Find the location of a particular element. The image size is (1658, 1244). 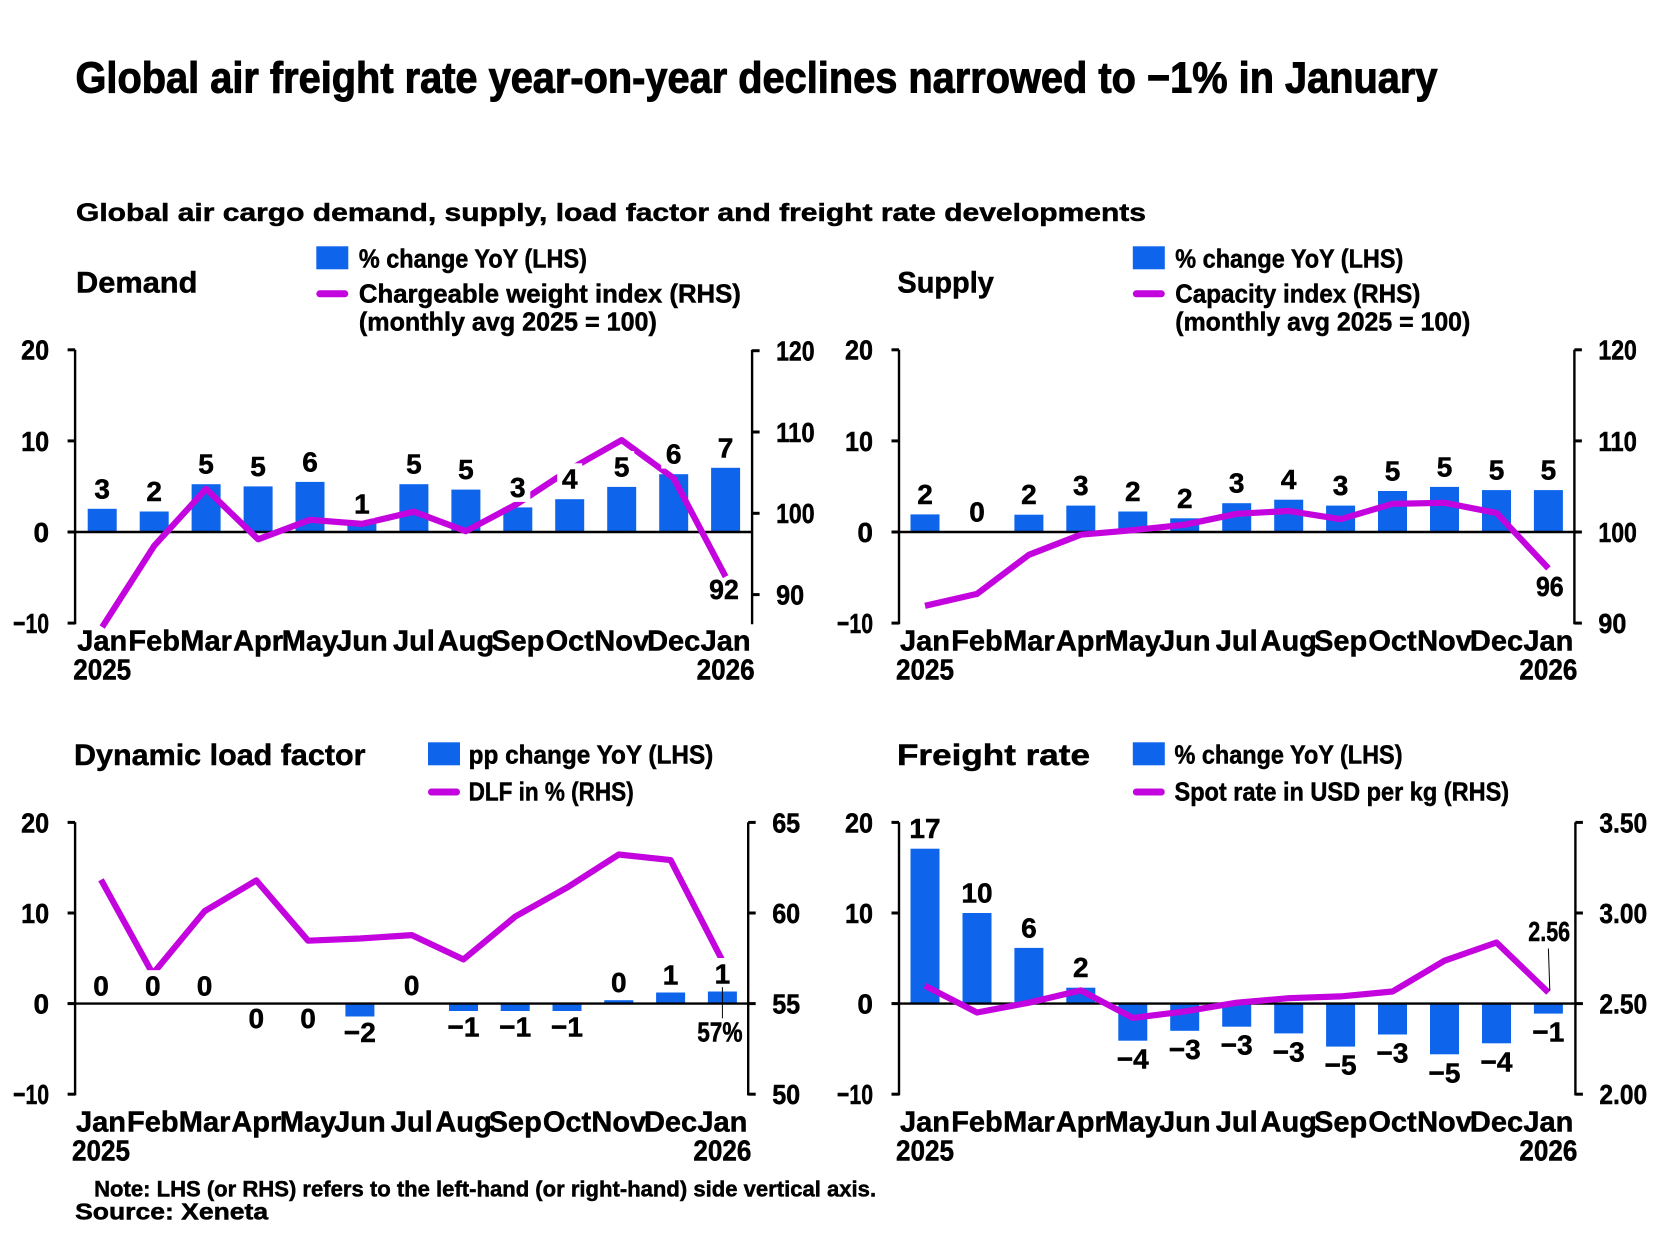

svg-text: 1 is located at coordinates (671, 975).